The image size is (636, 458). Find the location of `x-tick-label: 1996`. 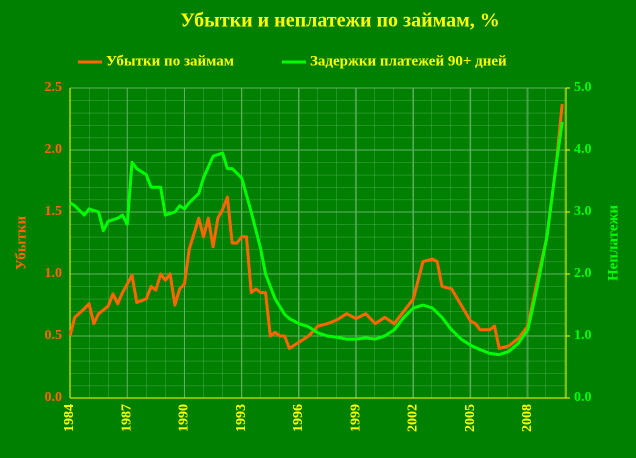

x-tick-label: 1996 is located at coordinates (298, 418).